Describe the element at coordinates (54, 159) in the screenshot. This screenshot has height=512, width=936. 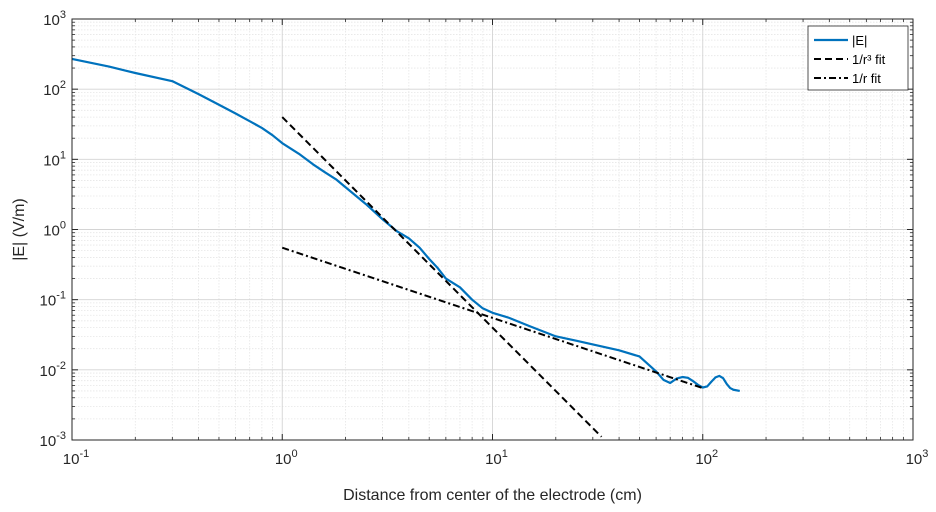
I see `y-tick-label: 10¹` at that location.